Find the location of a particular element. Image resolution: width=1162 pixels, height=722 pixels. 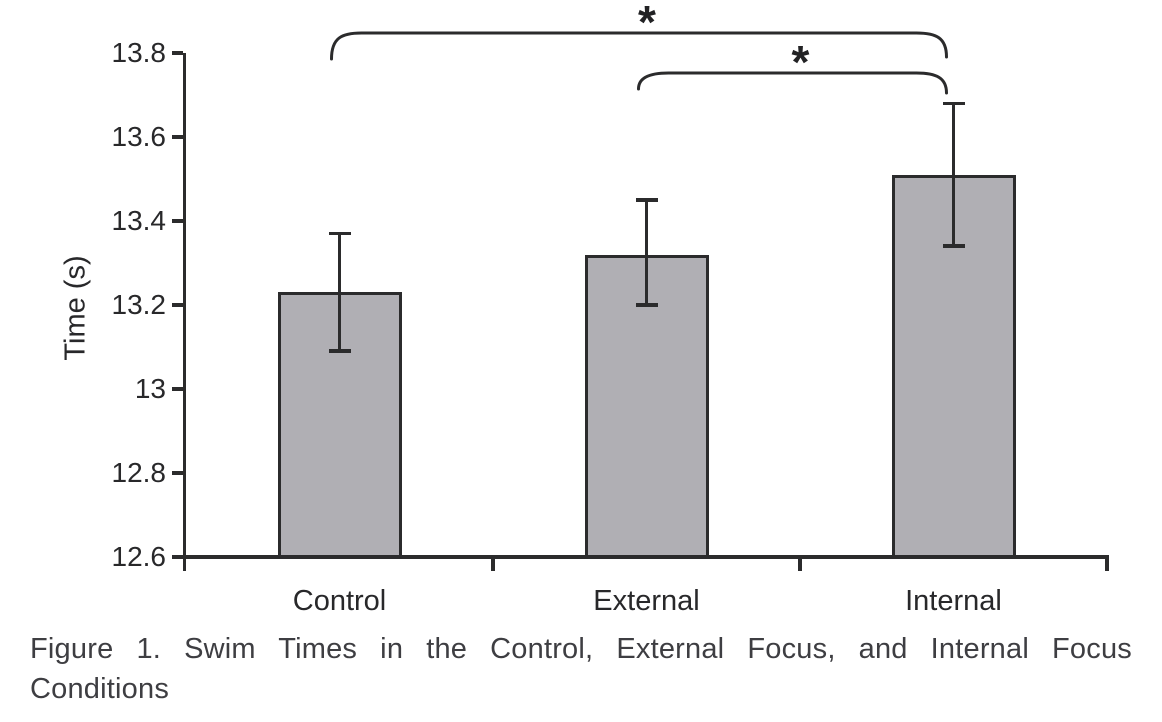

y-tick-label: 13.8 is located at coordinates (139, 52).